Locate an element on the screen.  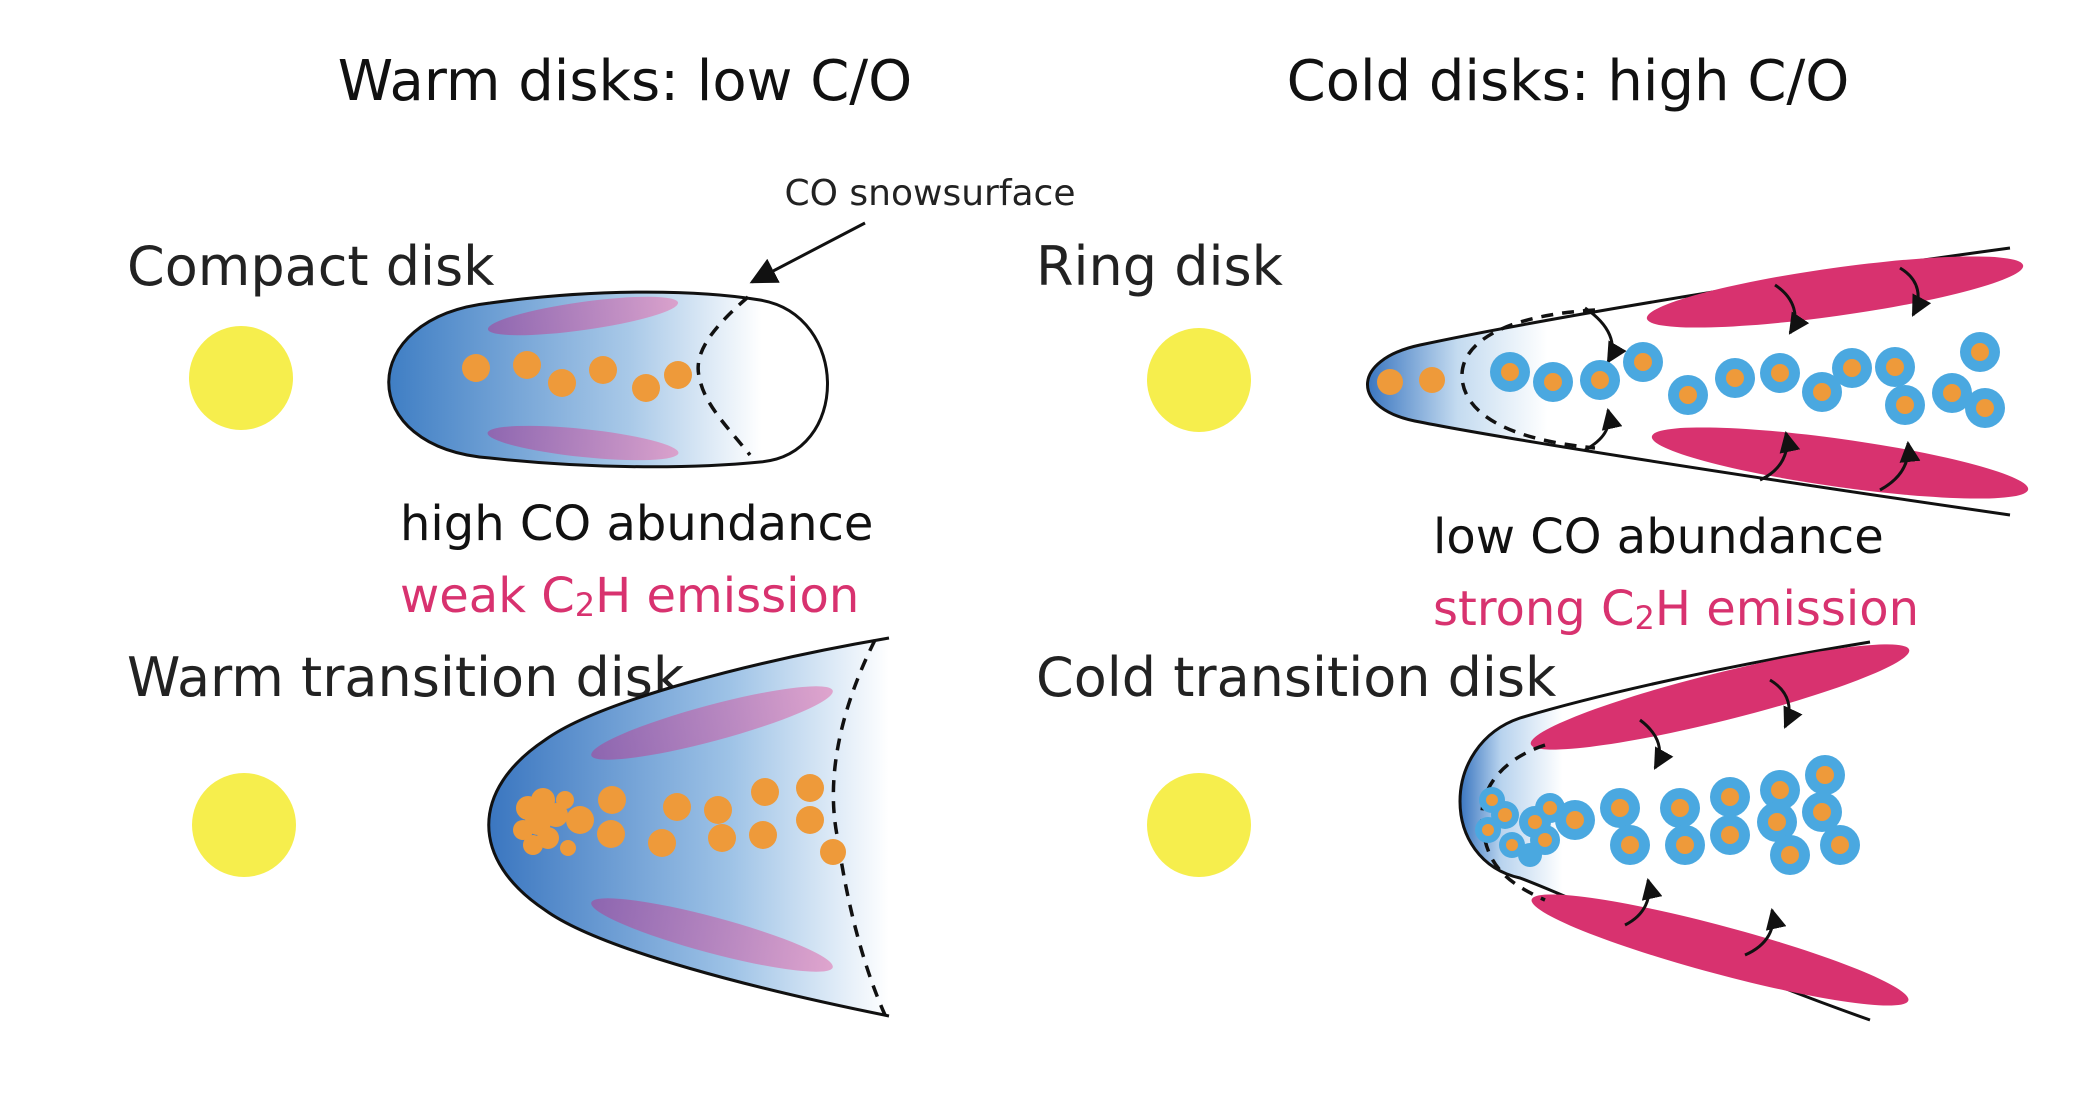
warm-c2h-subscript: 2 is located at coordinates (585, 605).